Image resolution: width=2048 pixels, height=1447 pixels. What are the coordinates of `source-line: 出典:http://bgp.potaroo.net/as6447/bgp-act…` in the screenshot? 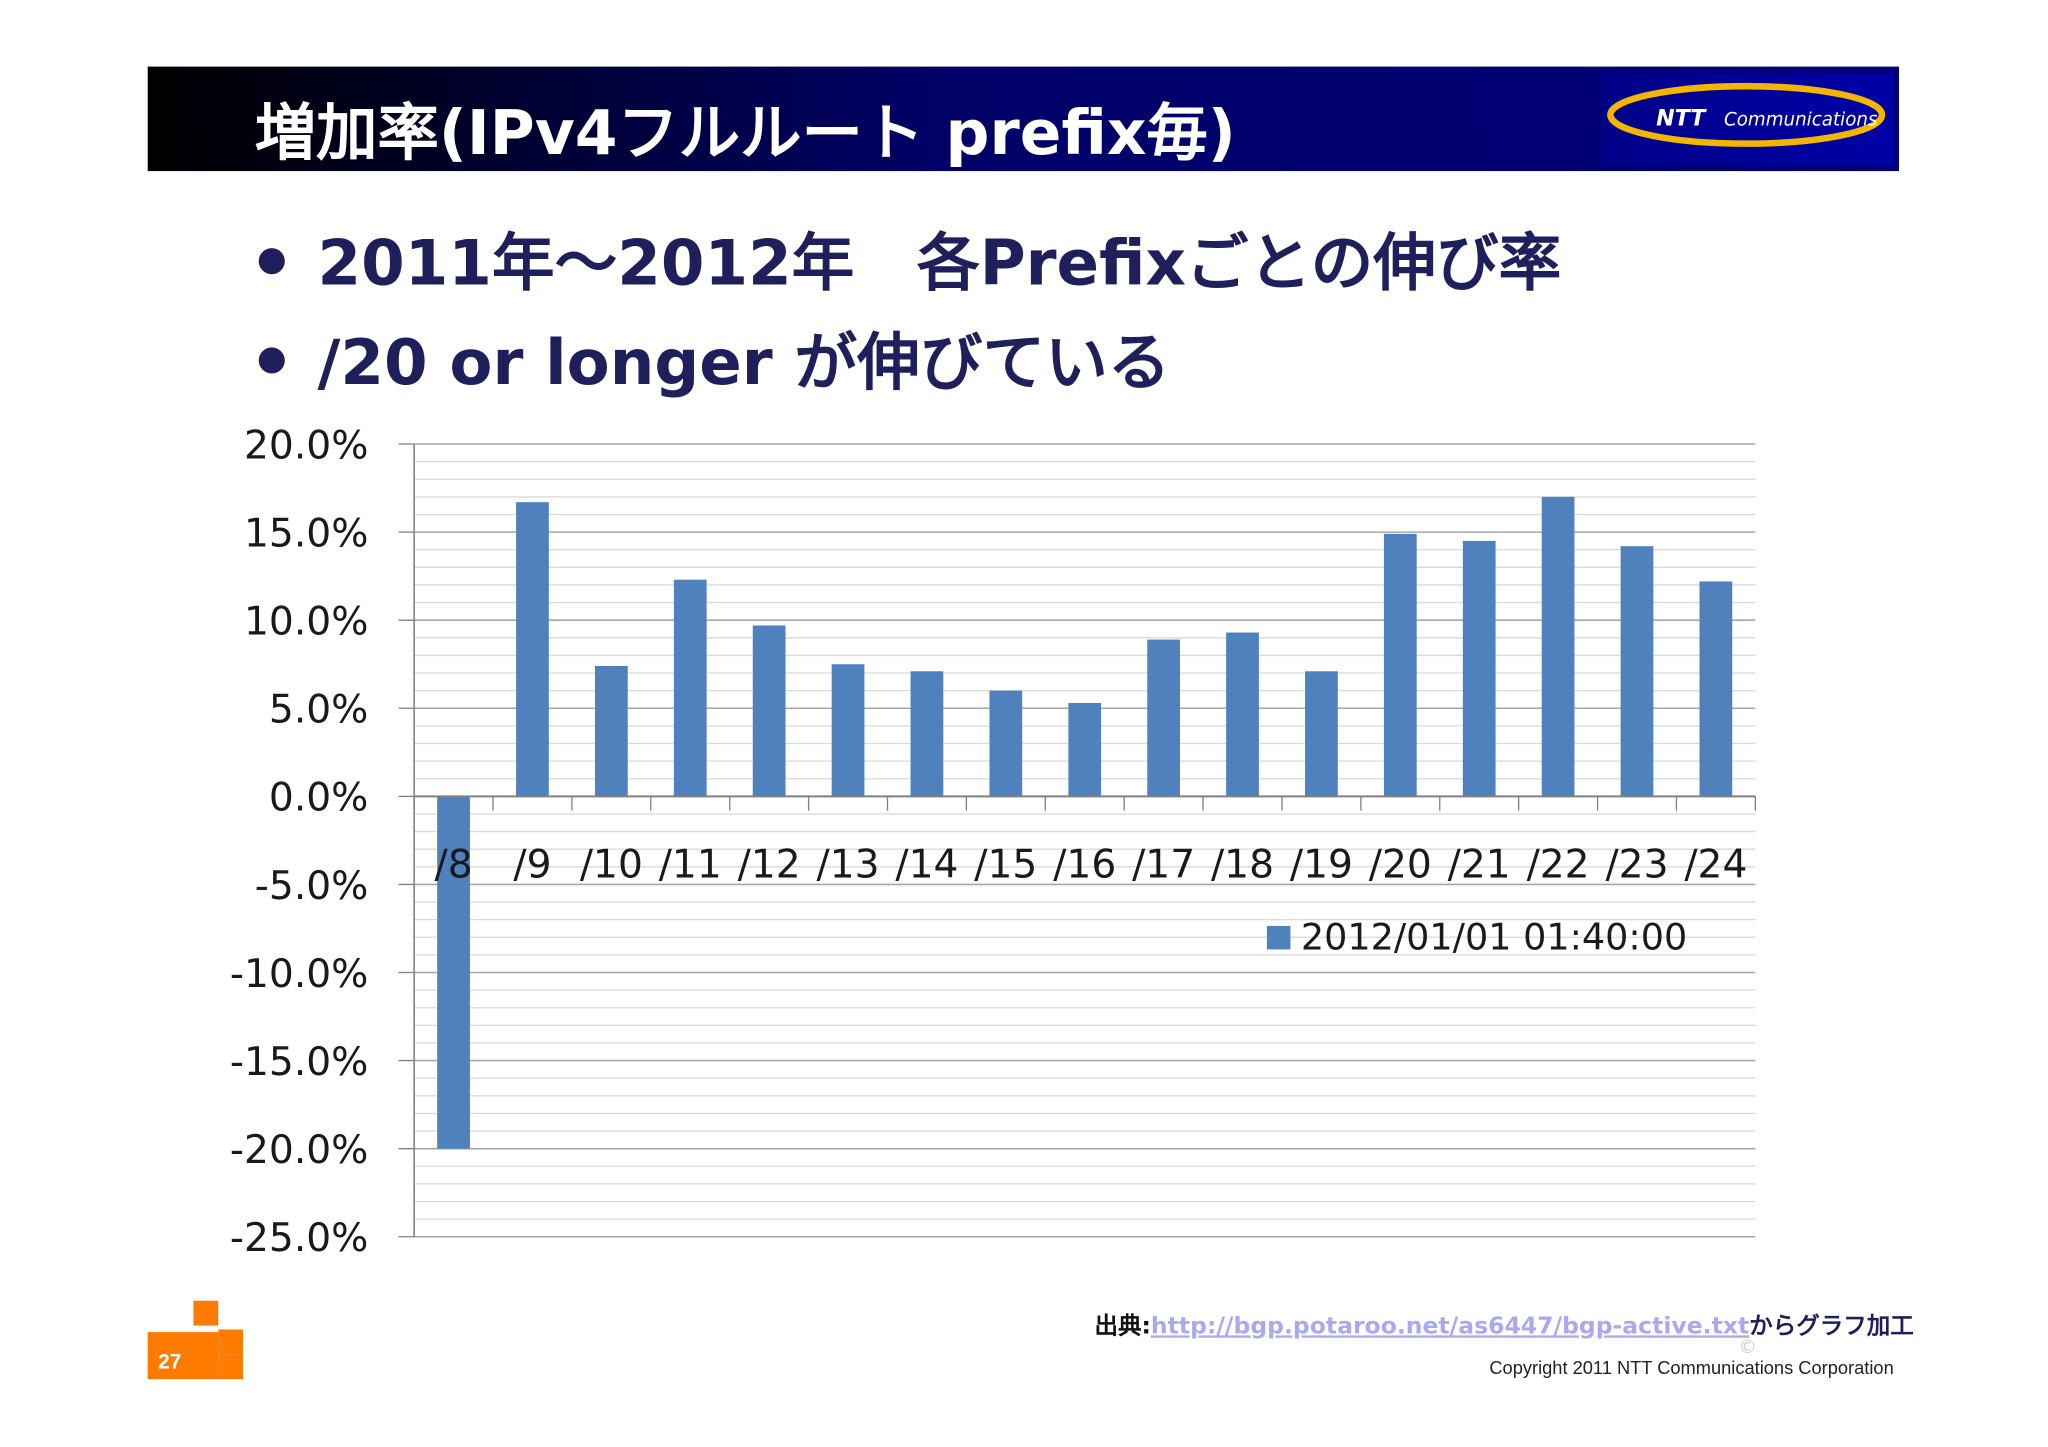 It's located at (1504, 1325).